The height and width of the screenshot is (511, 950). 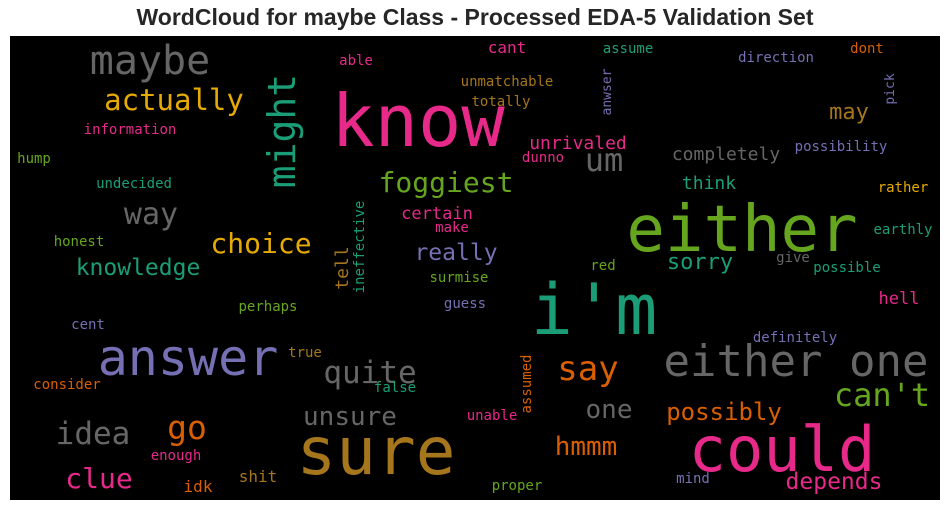 What do you see at coordinates (586, 447) in the screenshot?
I see `cloud-word-hmmm: hmmm` at bounding box center [586, 447].